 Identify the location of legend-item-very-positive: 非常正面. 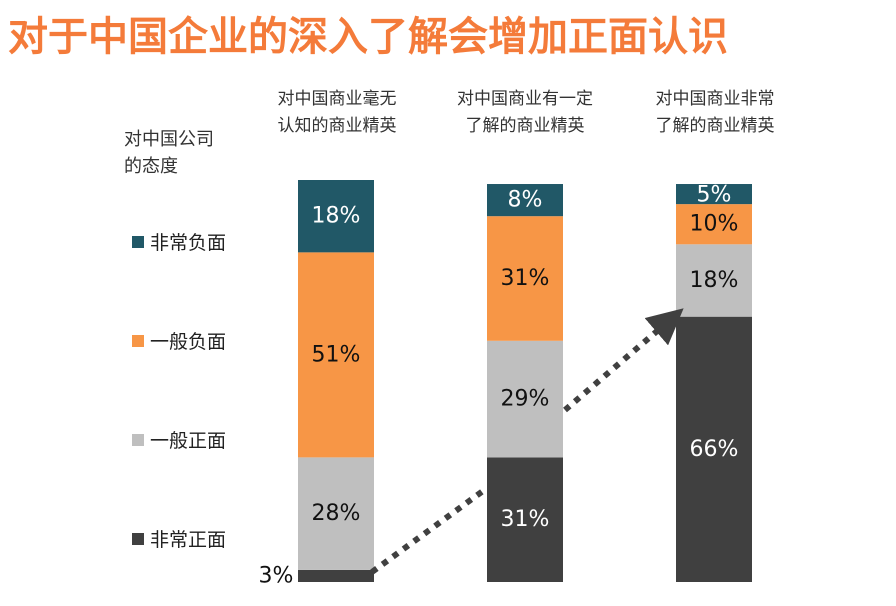
(179, 538).